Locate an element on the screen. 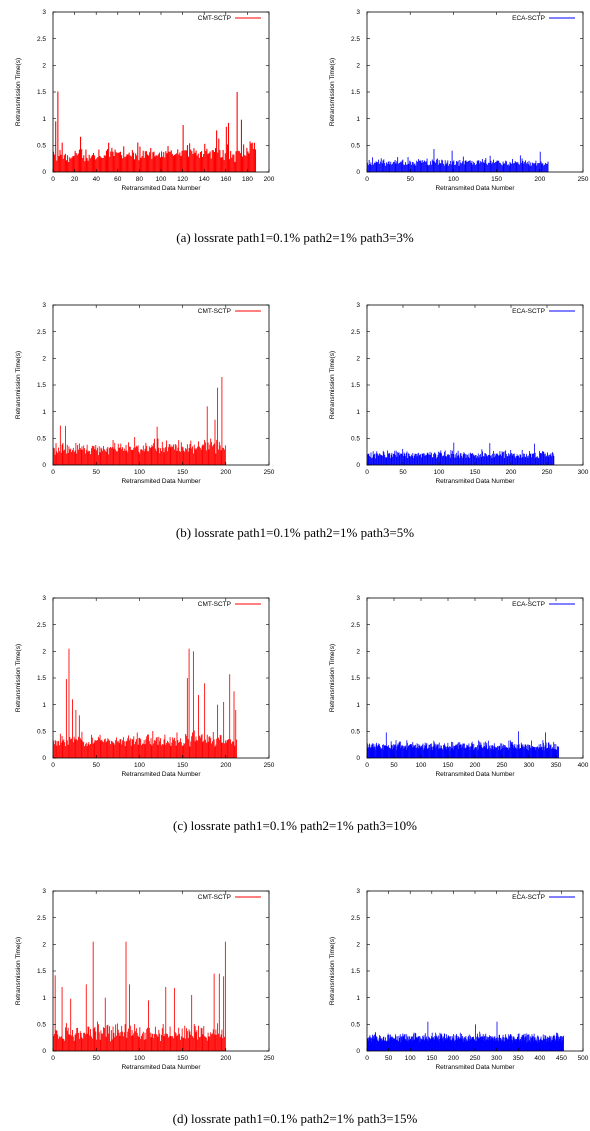  x-tick-label: 100 is located at coordinates (410, 1058).